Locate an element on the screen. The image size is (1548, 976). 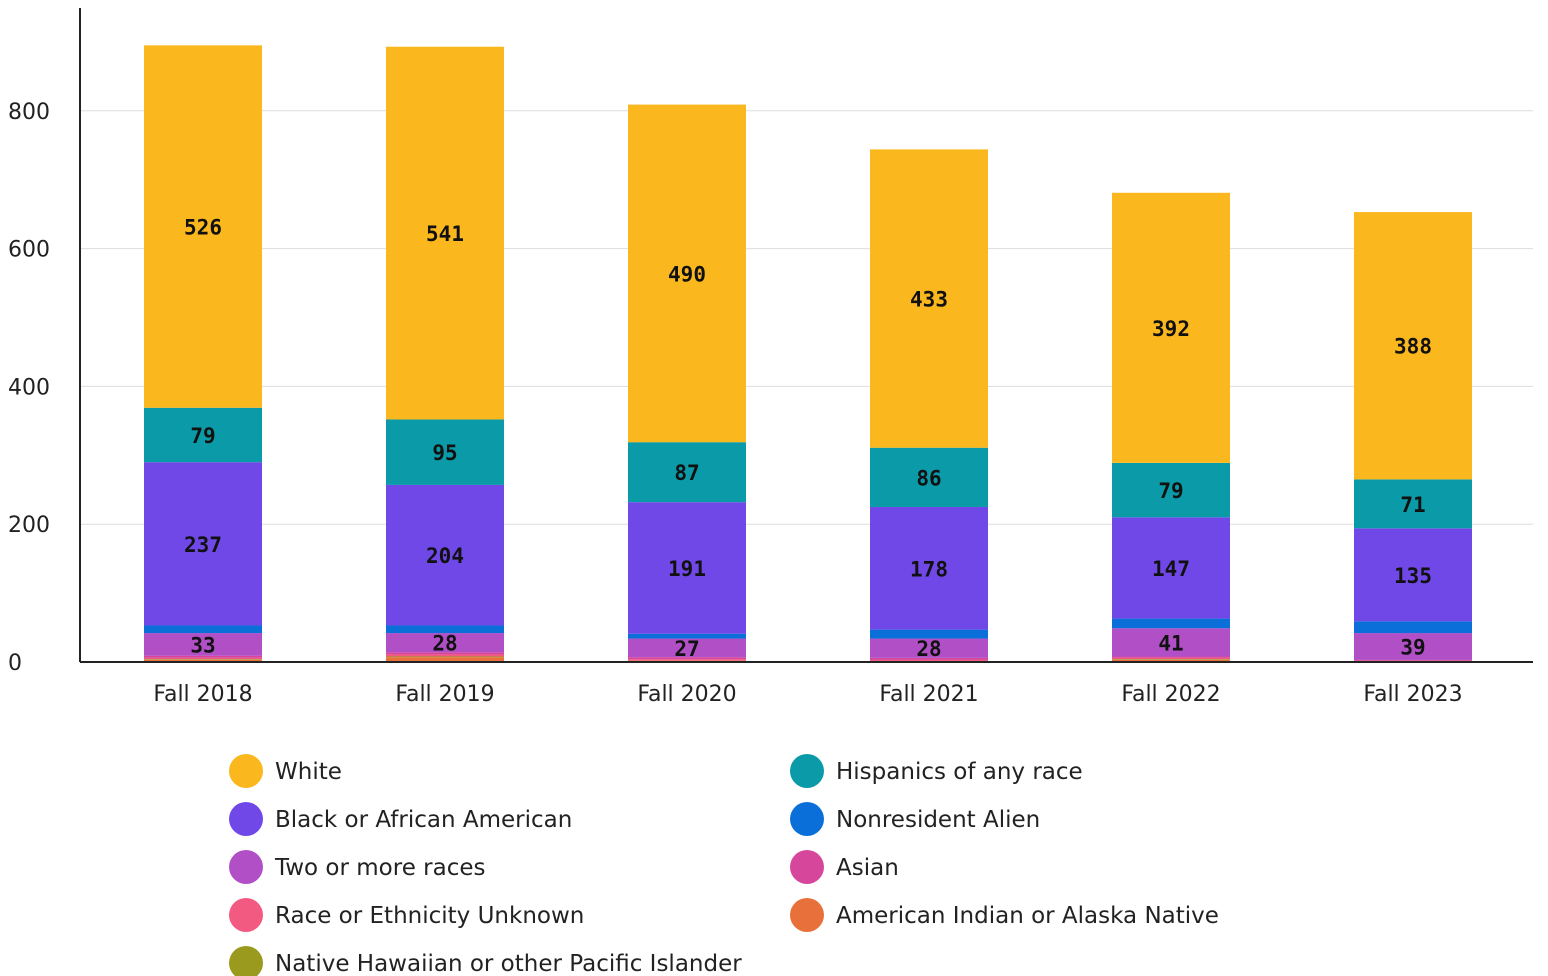
x-tick-label-fall-2022: Fall 2022 is located at coordinates (1170, 694).